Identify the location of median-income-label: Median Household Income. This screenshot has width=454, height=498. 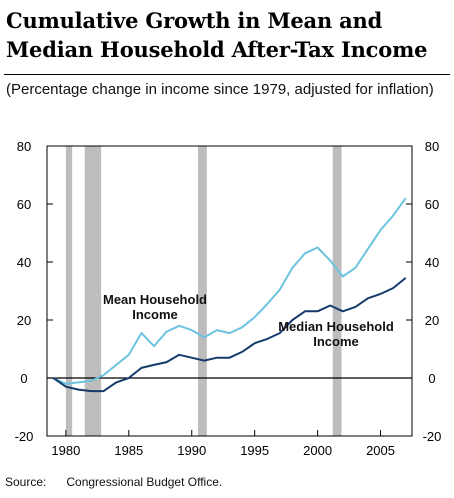
(336, 334).